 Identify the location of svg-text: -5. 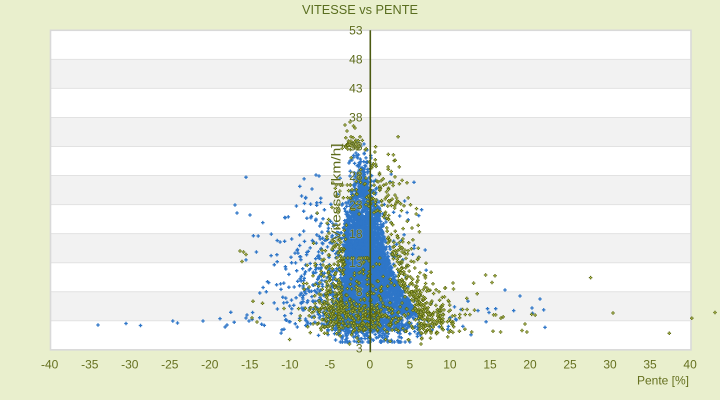
(330, 365).